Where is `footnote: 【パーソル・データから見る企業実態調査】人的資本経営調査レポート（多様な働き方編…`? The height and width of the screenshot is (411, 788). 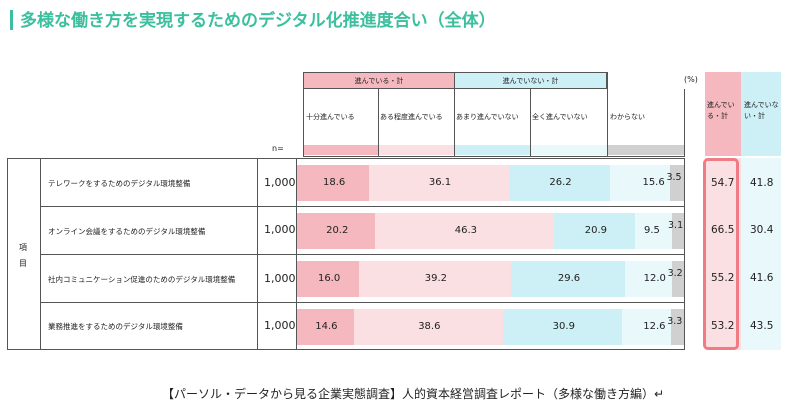
footnote: 【パーソル・データから見る企業実態調査】人的資本経営調査レポート（多様な働き方編… is located at coordinates (413, 394).